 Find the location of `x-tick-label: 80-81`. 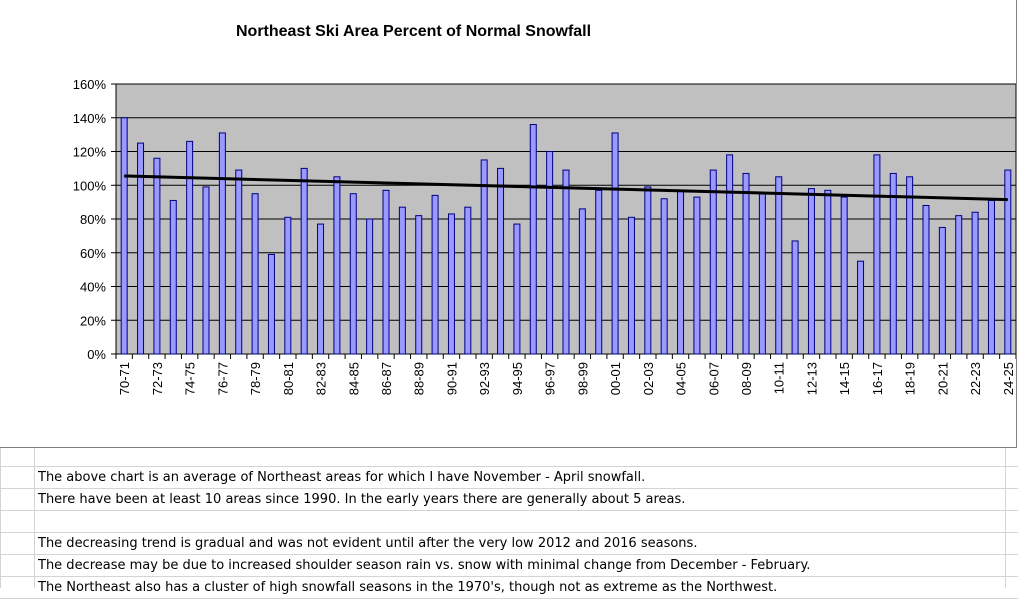

x-tick-label: 80-81 is located at coordinates (288, 378).